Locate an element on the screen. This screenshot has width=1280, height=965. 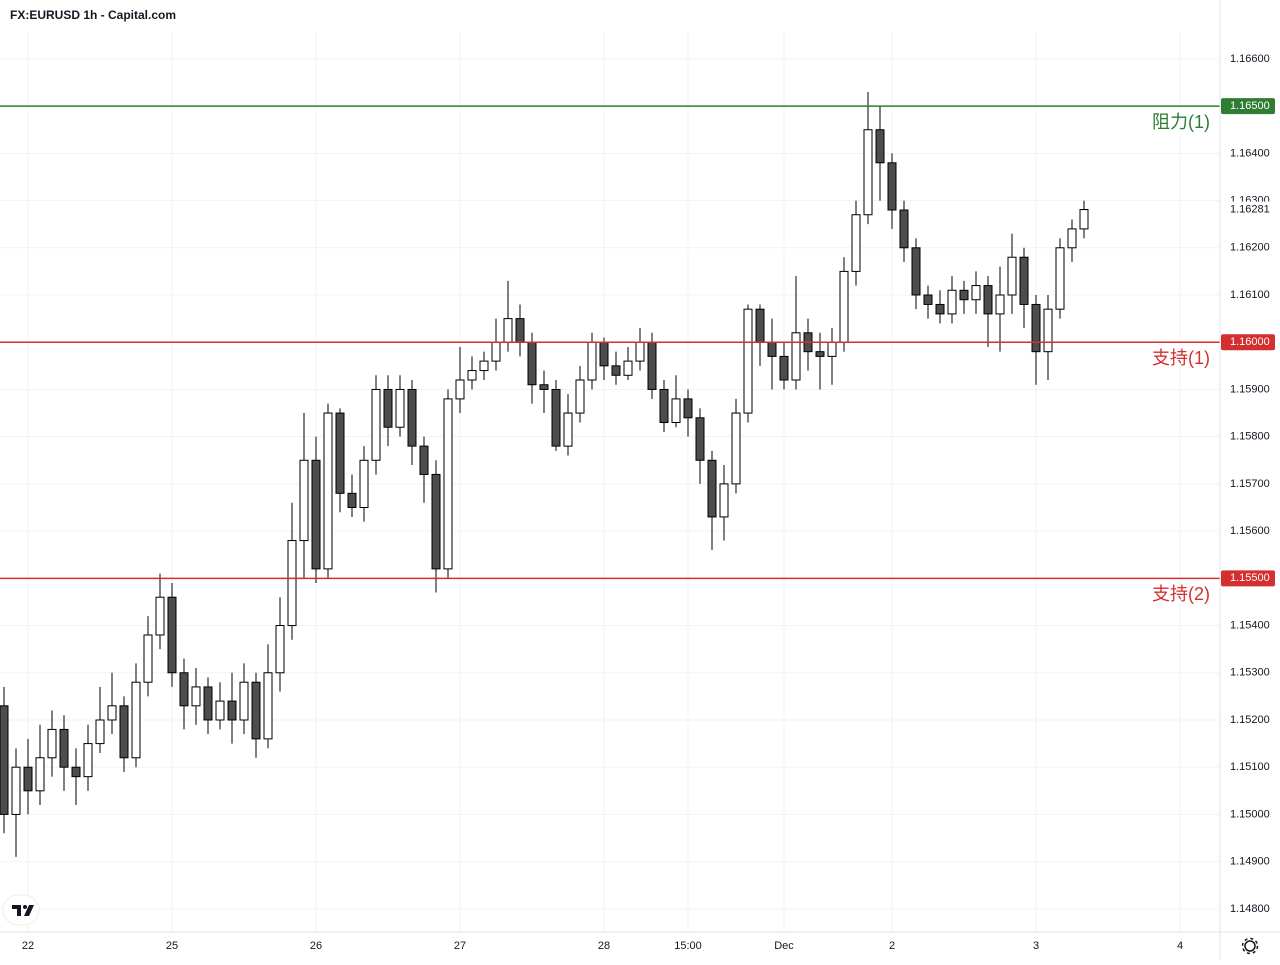
y-tick-label: 1.14900 is located at coordinates (1250, 862).